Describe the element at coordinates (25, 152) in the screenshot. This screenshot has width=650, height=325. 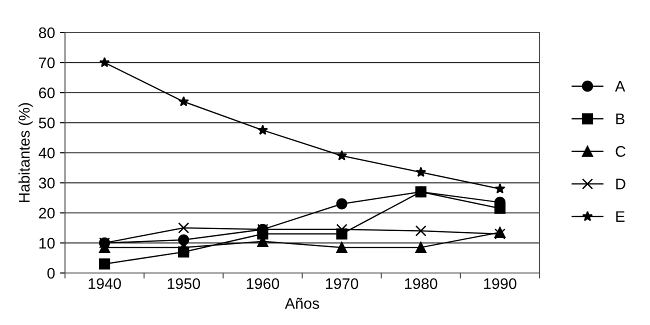
I see `y-axis-title: Habitantes (%)` at that location.